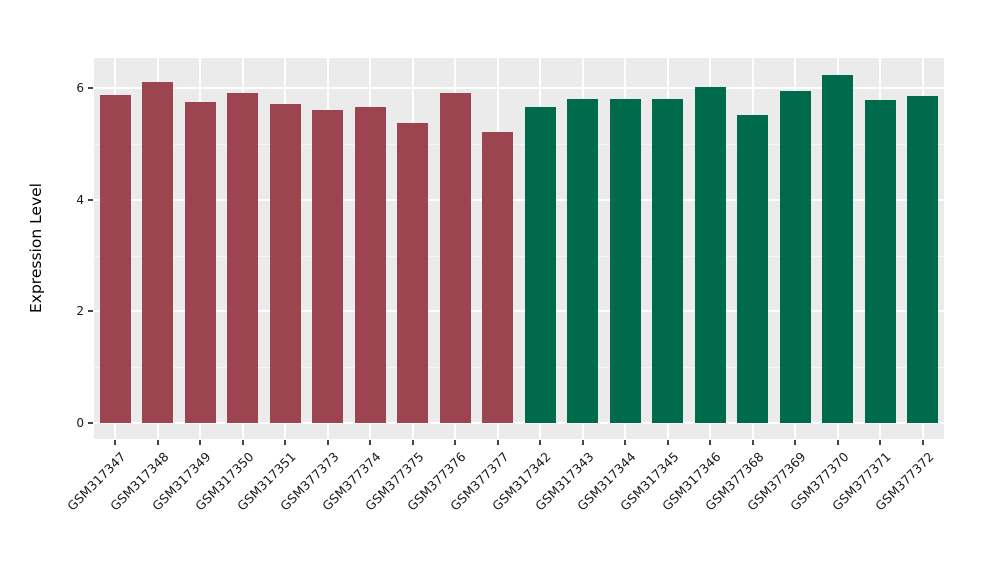 This screenshot has width=1000, height=580. Describe the element at coordinates (80, 423) in the screenshot. I see `y-tick-label: 0` at that location.